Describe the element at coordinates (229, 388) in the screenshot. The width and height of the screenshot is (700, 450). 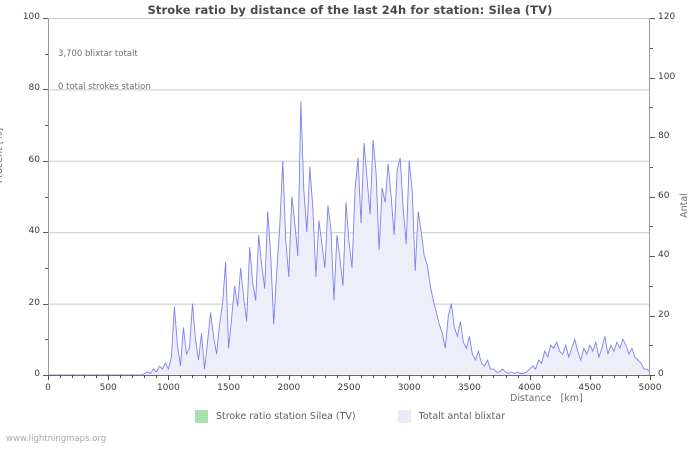
I see `x-tick-label: 1500` at that location.